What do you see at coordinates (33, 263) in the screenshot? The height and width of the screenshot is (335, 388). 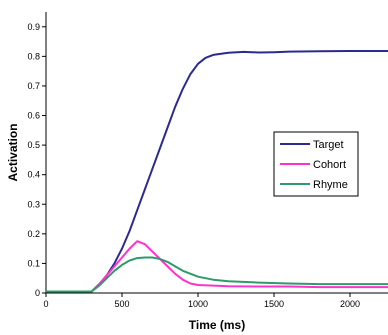 I see `y-tick-label: 0.1` at bounding box center [33, 263].